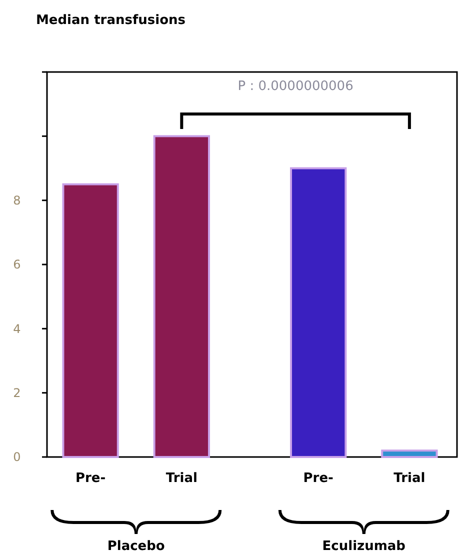  I want to click on y-tick-label: 6, so click(17, 265).